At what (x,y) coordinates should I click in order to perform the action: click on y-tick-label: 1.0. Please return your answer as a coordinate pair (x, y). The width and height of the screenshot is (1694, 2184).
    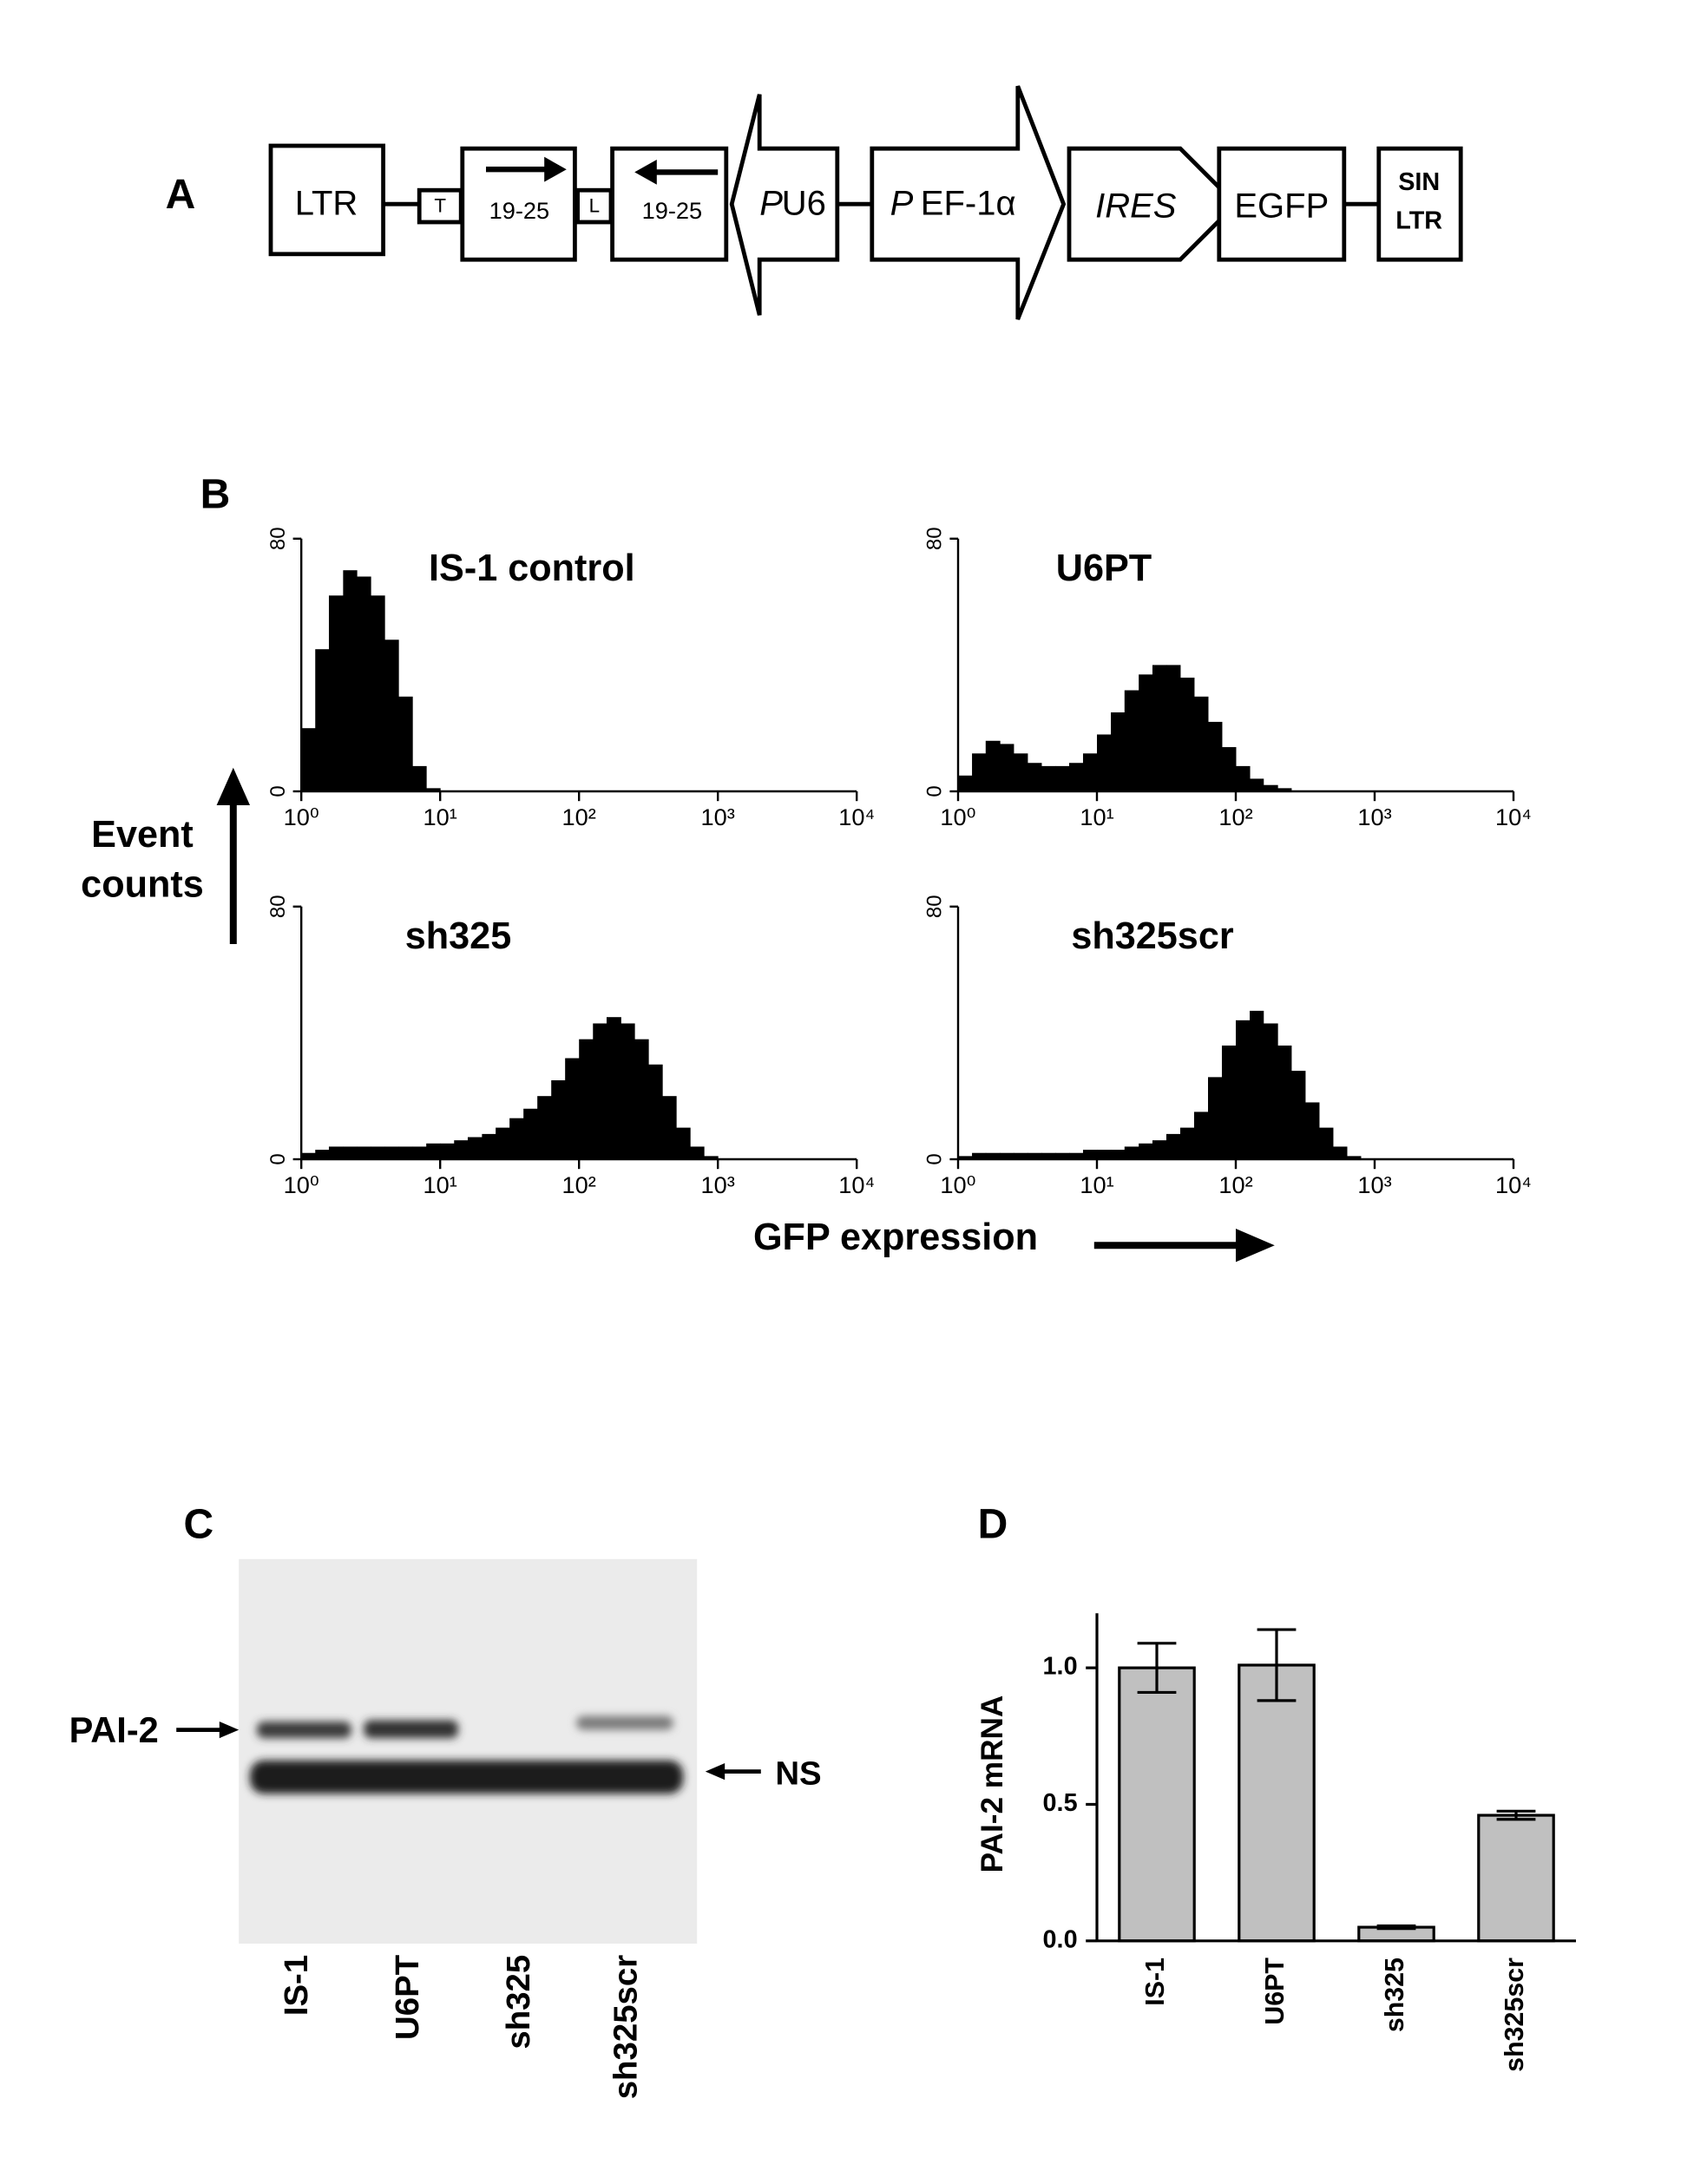
    Looking at the image, I should click on (1060, 1667).